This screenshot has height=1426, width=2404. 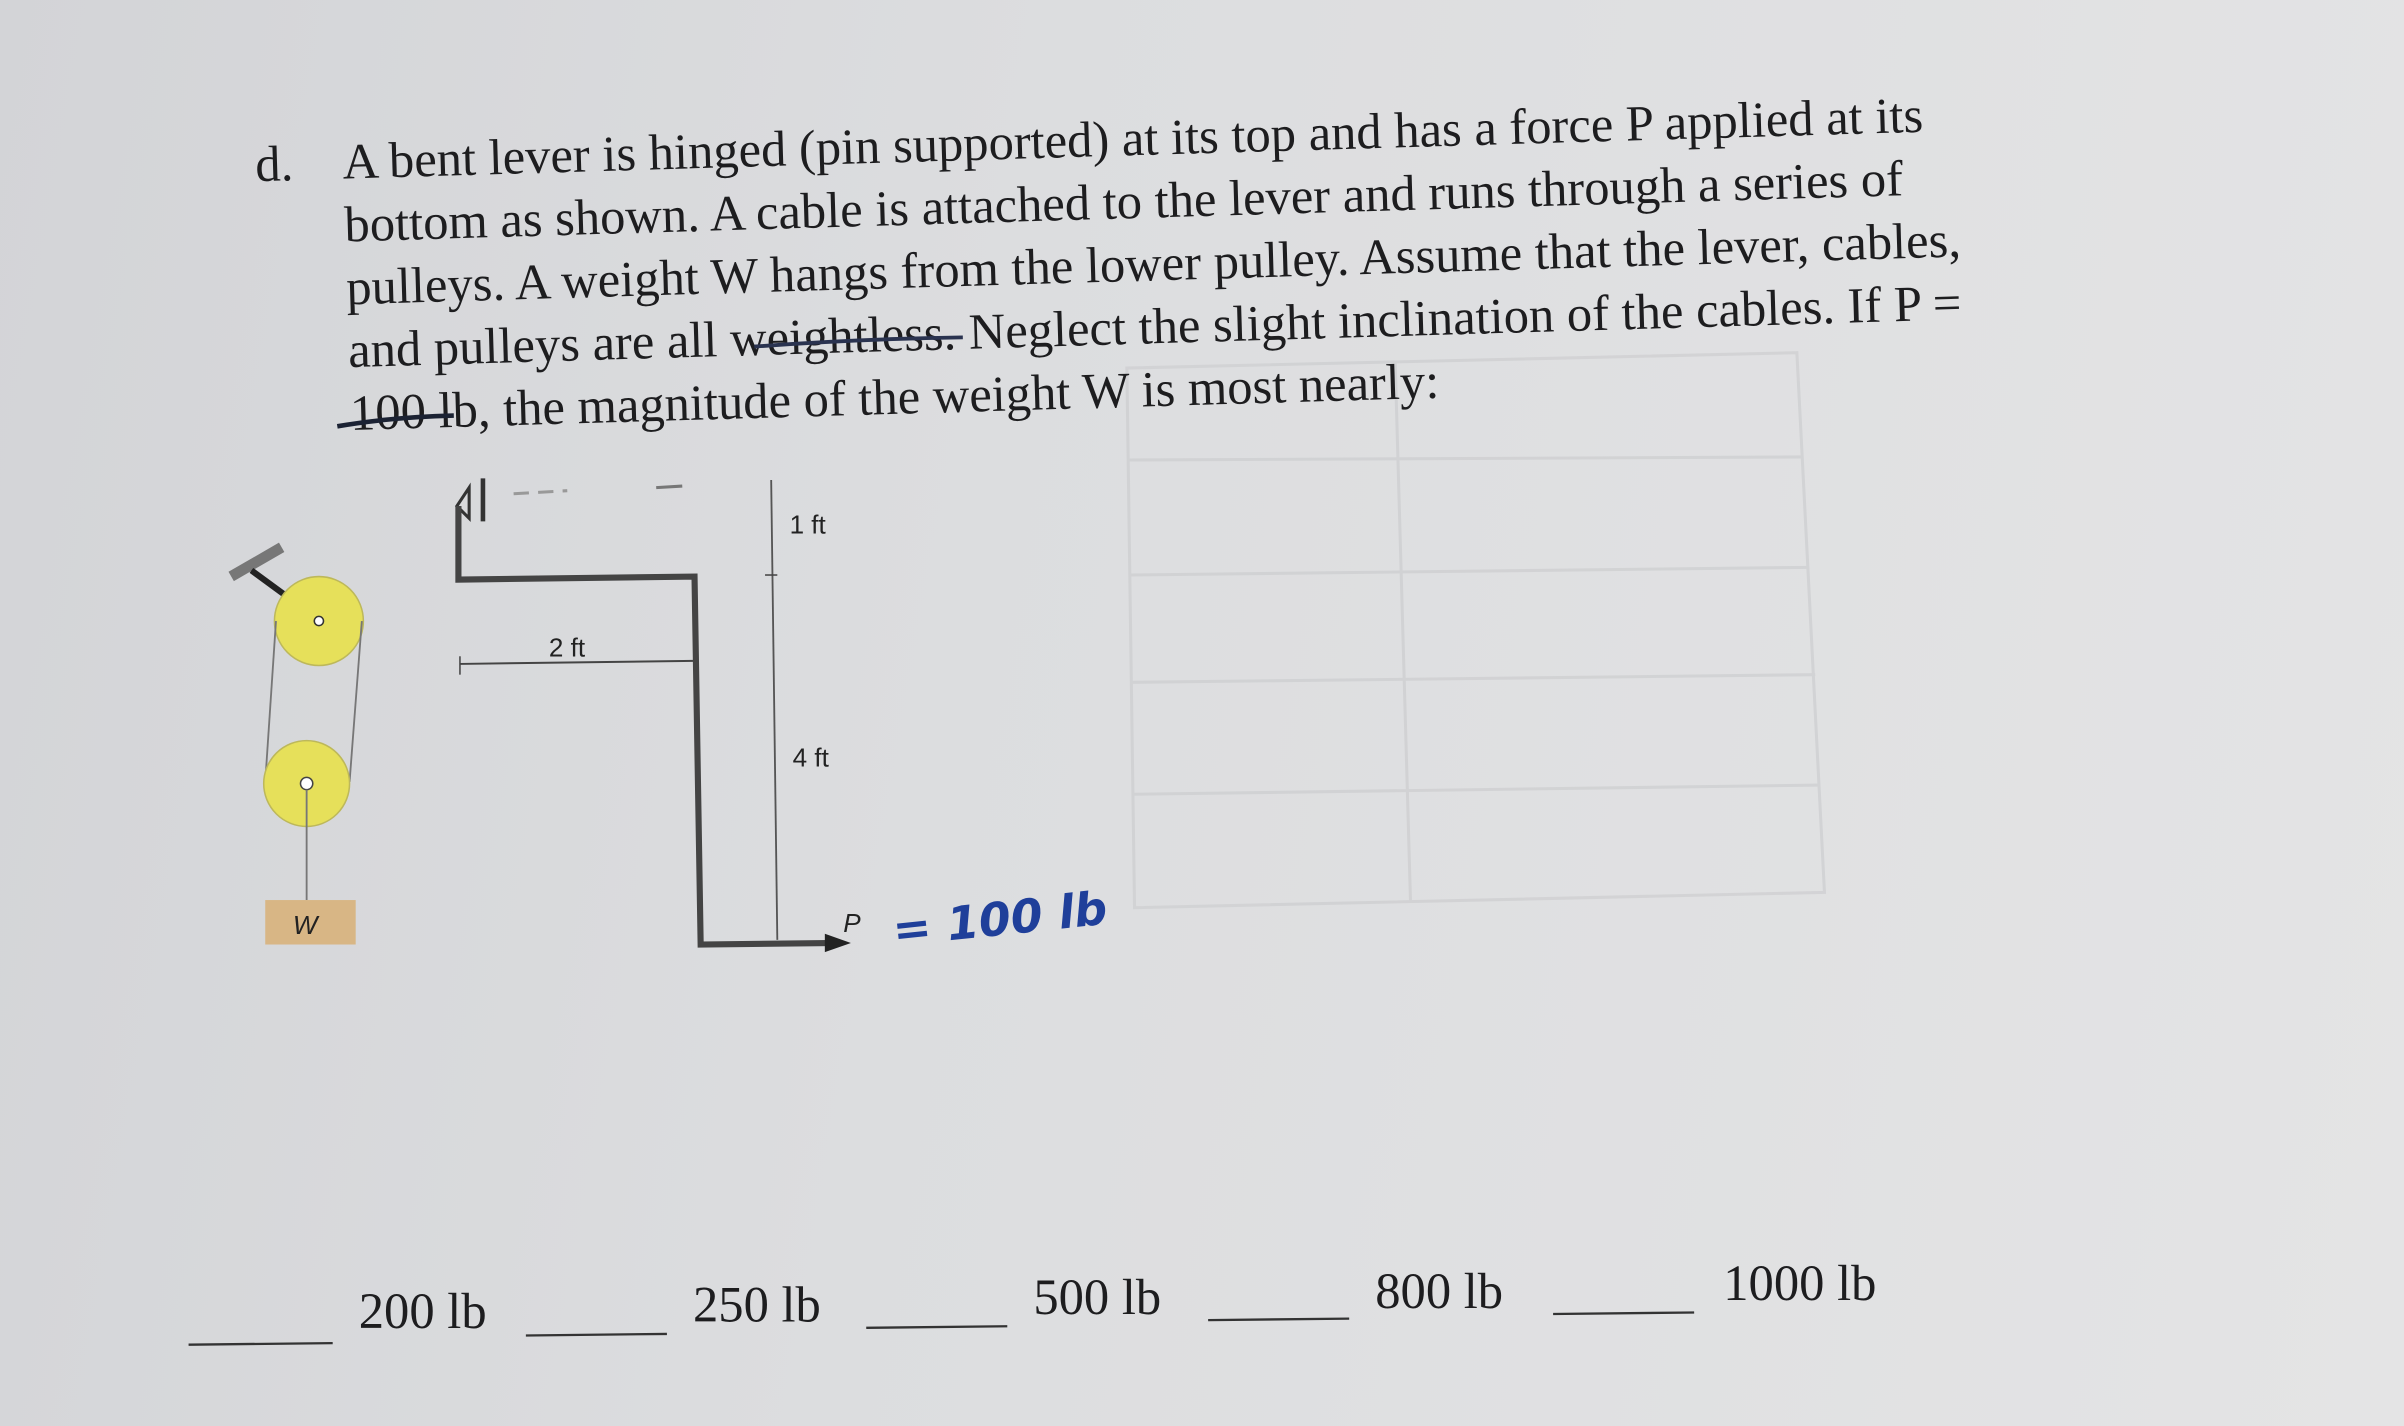 What do you see at coordinates (1799, 1283) in the screenshot?
I see `answer-choice: 1000 lb` at bounding box center [1799, 1283].